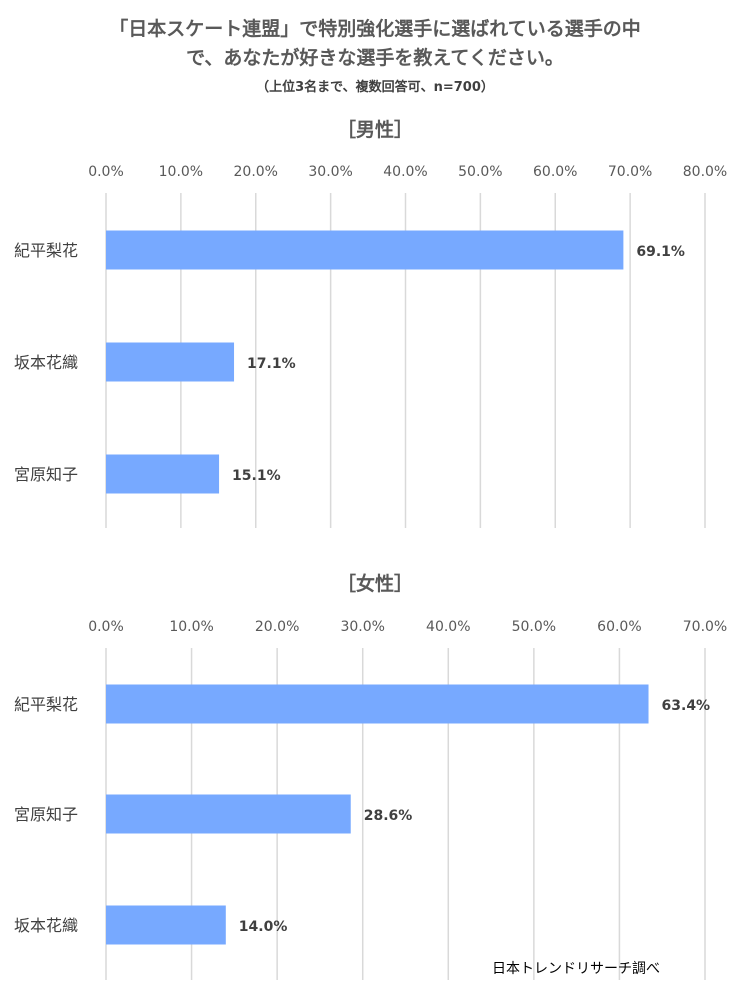 Image resolution: width=750 pixels, height=1003 pixels. What do you see at coordinates (630, 172) in the screenshot?
I see `tick-label-0-7: 70.0%` at bounding box center [630, 172].